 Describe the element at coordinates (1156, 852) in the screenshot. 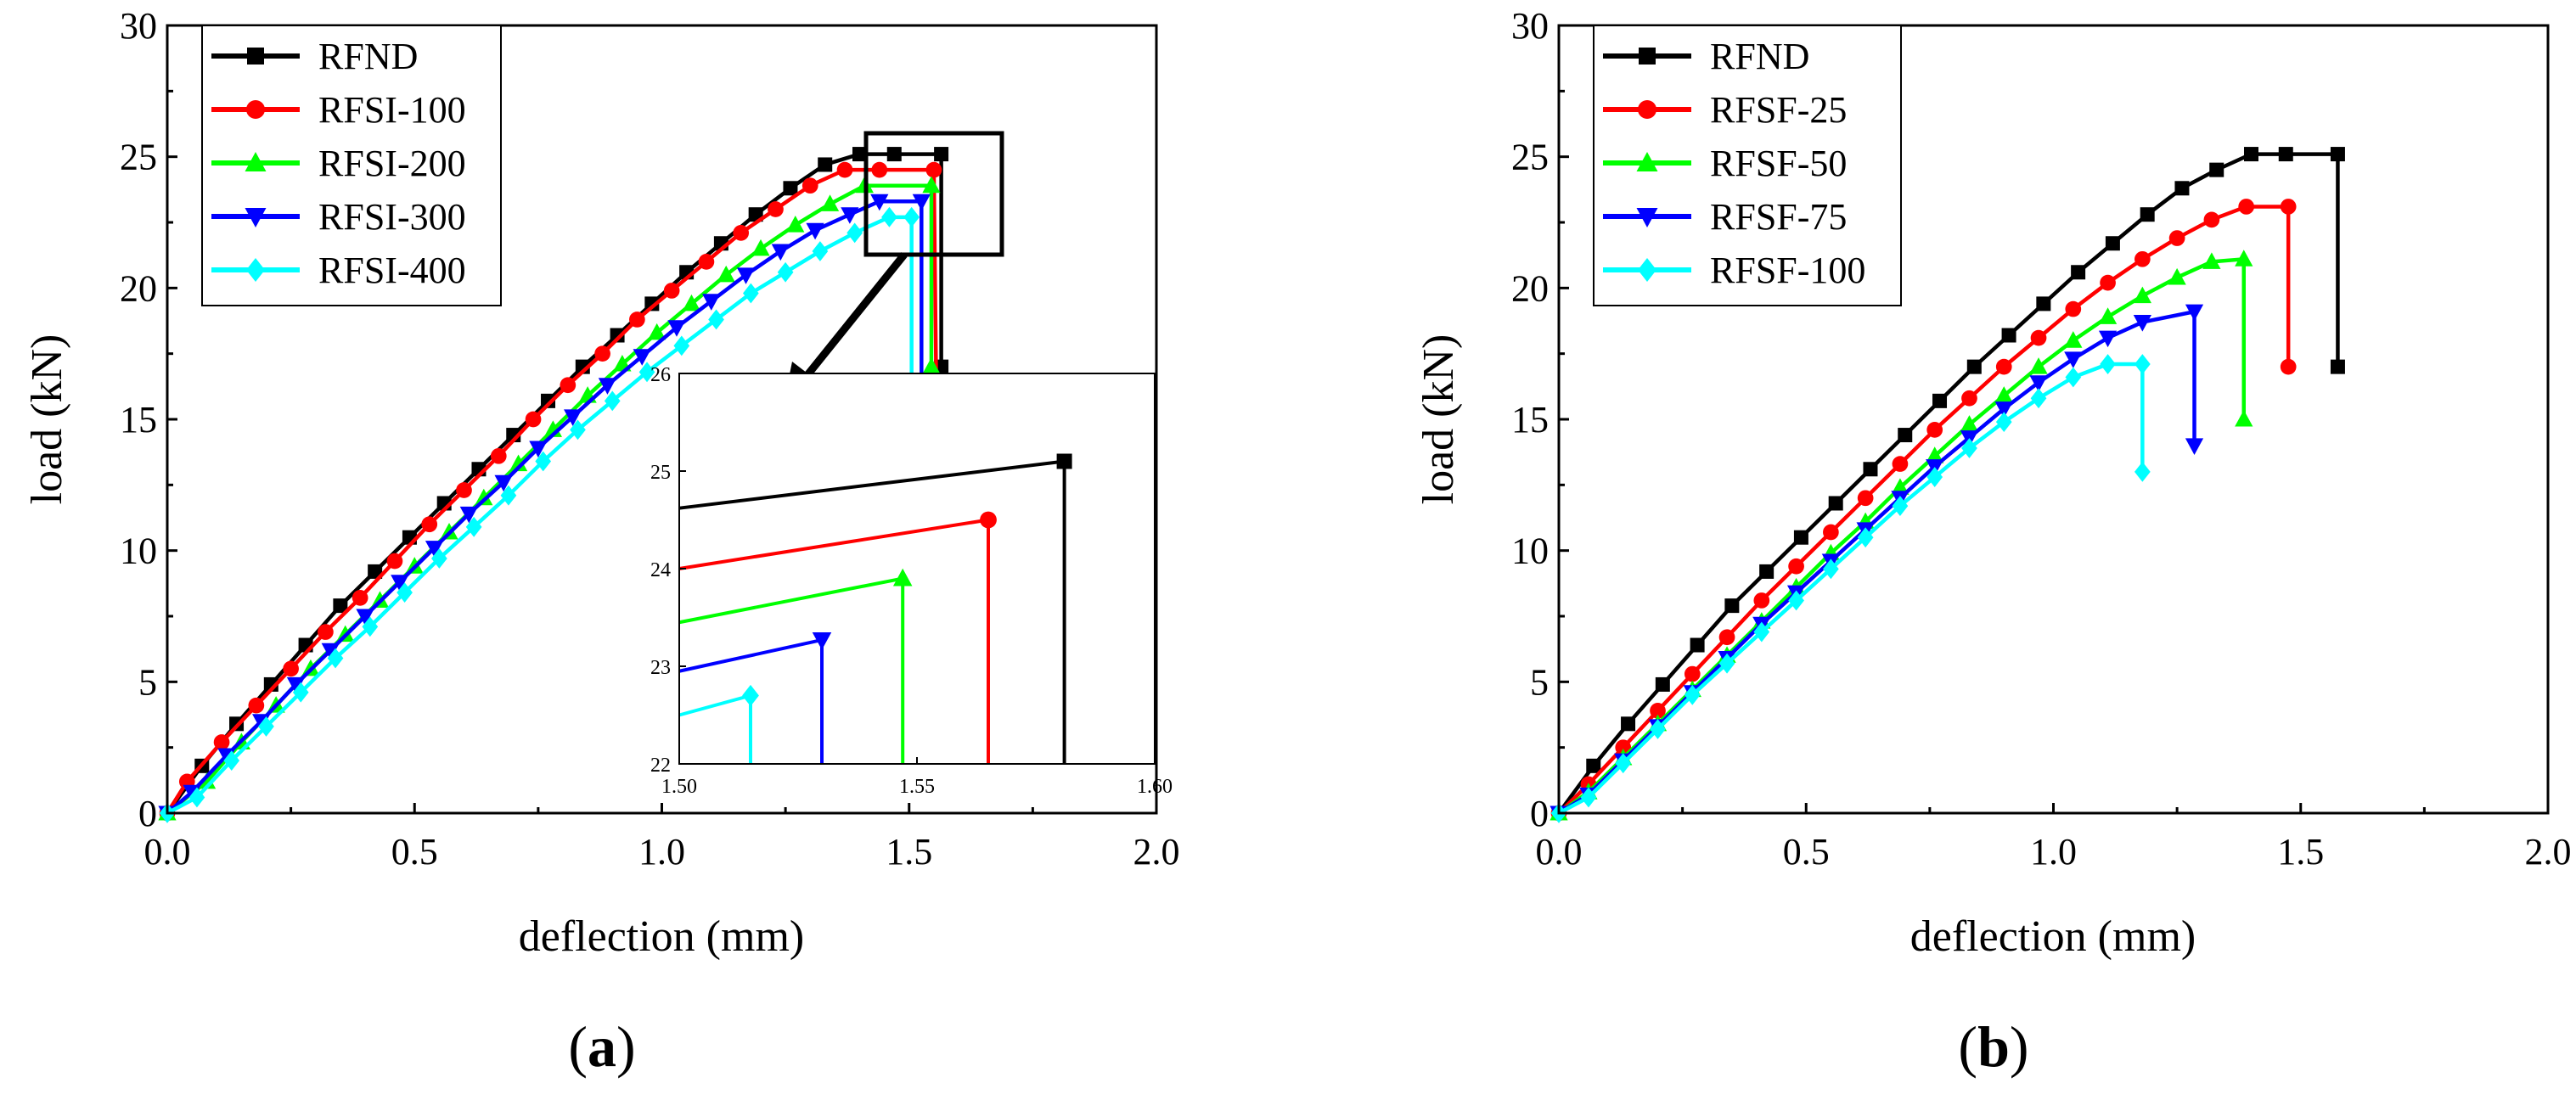

I see `x-tick-label: 2.0` at that location.